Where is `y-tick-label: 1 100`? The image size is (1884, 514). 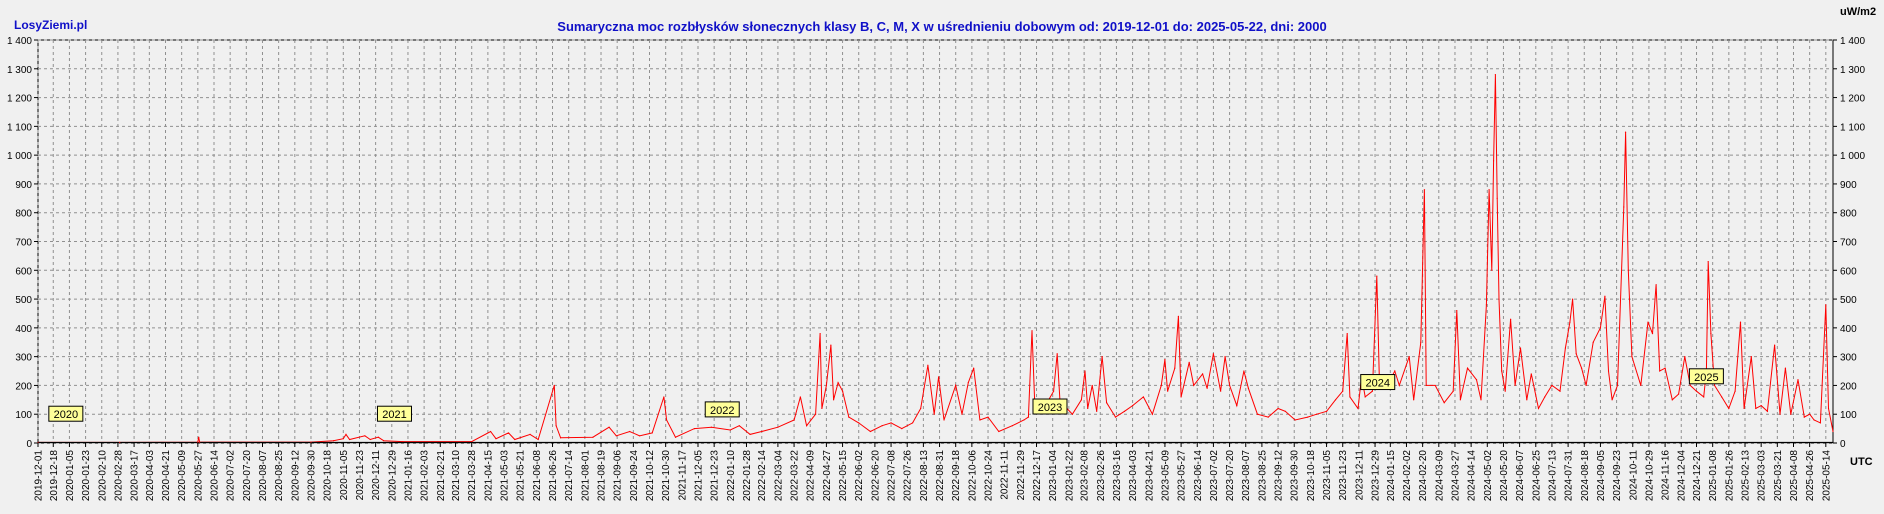
y-tick-label: 1 100 is located at coordinates (1852, 127).